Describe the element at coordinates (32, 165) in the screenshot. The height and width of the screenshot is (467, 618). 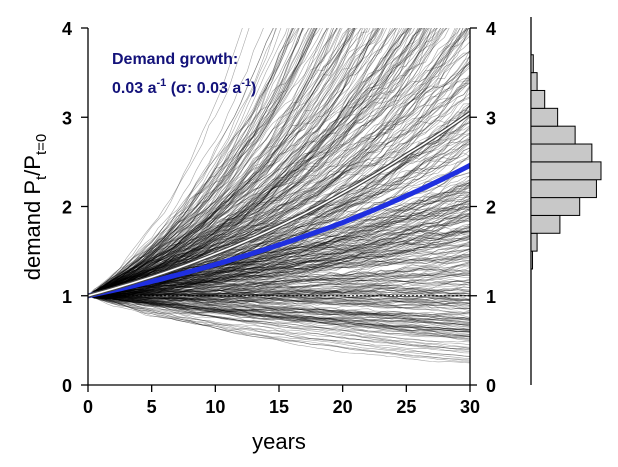
I see `y-axis-title-slash: /P` at that location.